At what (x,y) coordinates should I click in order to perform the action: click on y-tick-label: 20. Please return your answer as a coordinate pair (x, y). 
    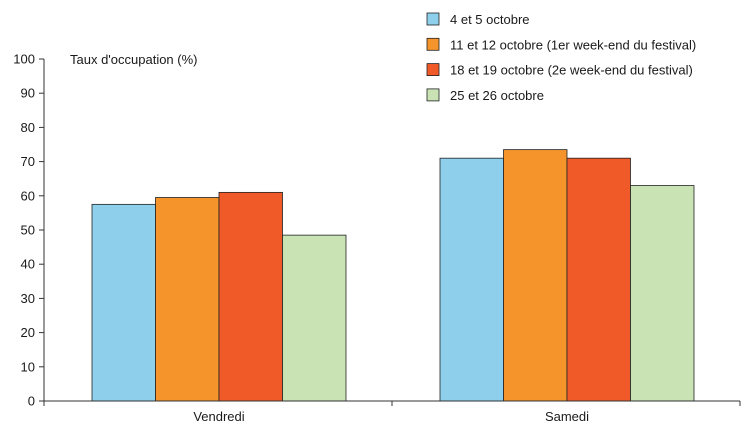
    Looking at the image, I should click on (28, 332).